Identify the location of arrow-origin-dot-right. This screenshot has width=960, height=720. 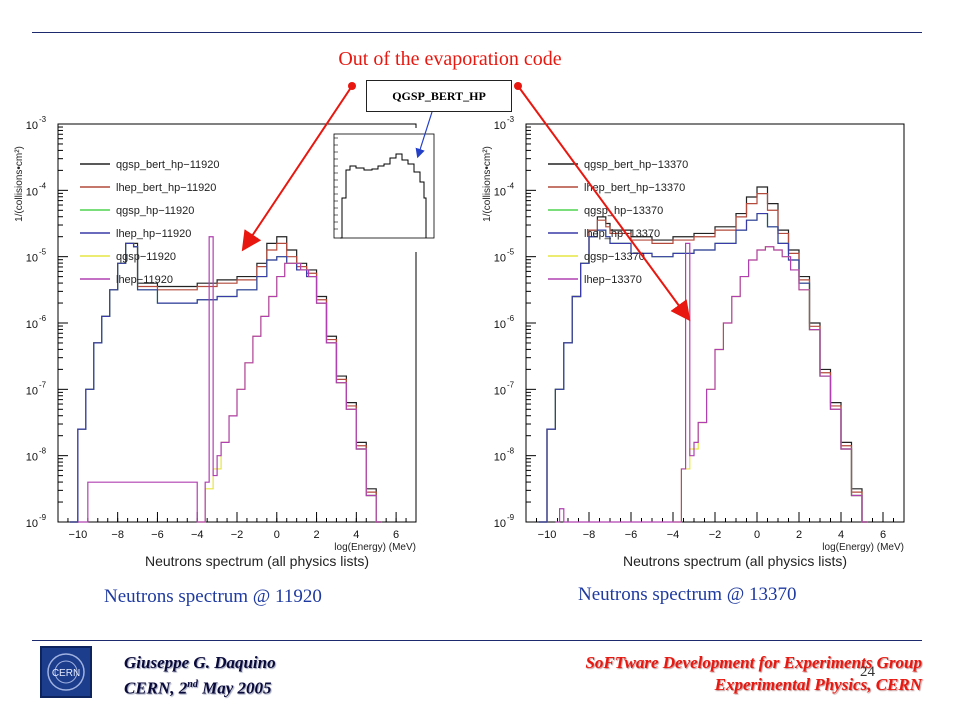
(518, 86).